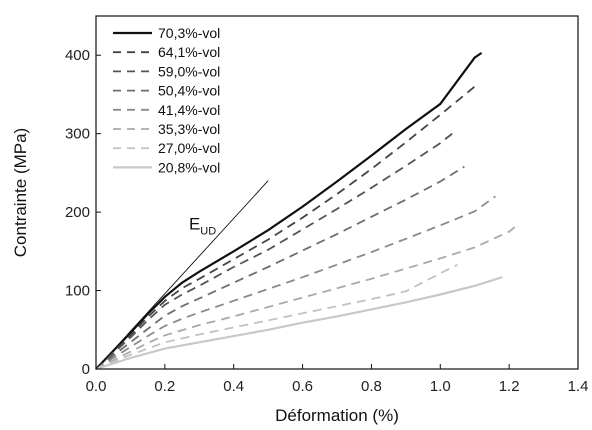 The image size is (592, 430). I want to click on eud-label: EUD, so click(202, 225).